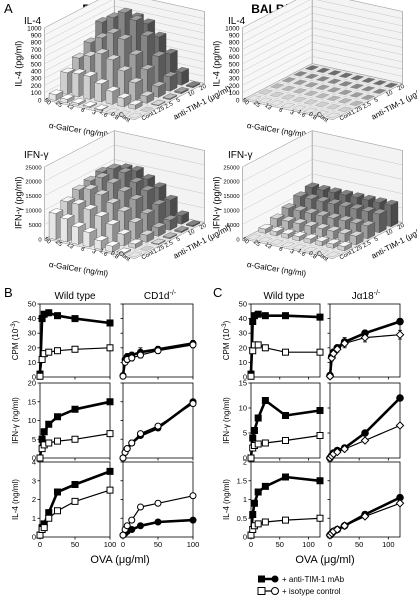 Image resolution: width=417 pixels, height=600 pixels. Describe the element at coordinates (301, 585) in the screenshot. I see `legend: + anti-TIM-1 mAb + isotype control` at that location.